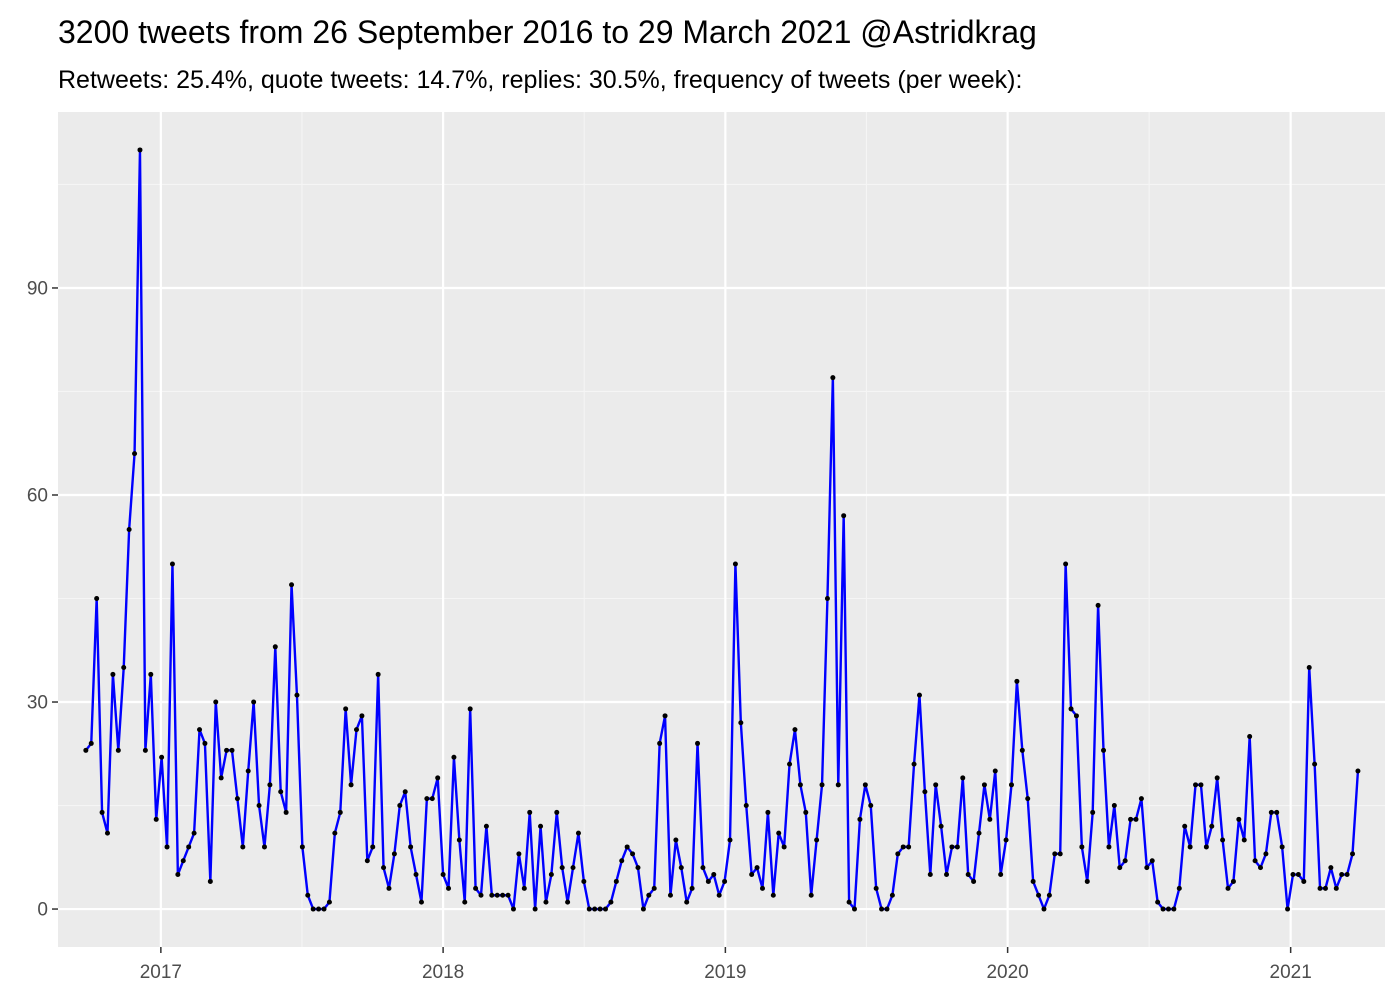  I want to click on y-tick-label: 0, so click(42, 910).